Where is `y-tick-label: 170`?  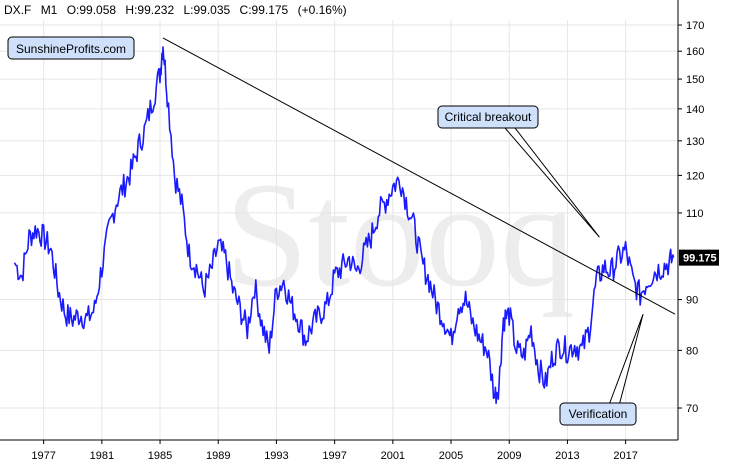
y-tick-label: 170 is located at coordinates (695, 26).